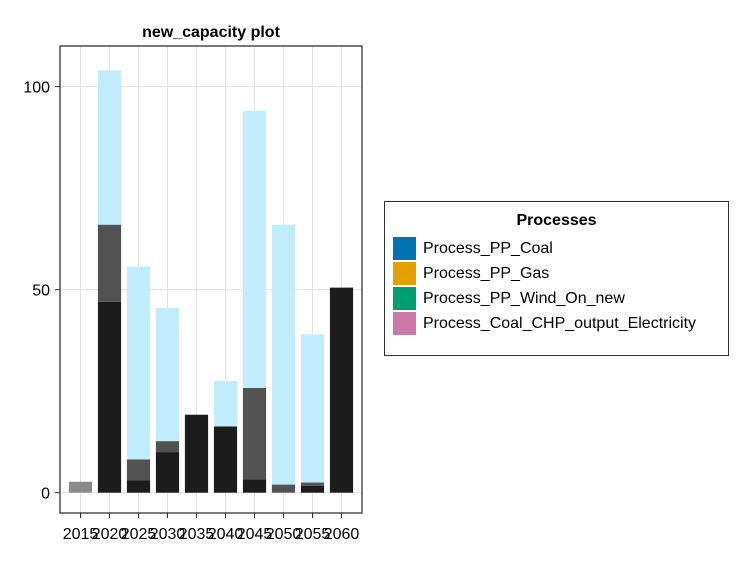 This screenshot has height=563, width=750. I want to click on x-tick-label: 2060, so click(342, 534).